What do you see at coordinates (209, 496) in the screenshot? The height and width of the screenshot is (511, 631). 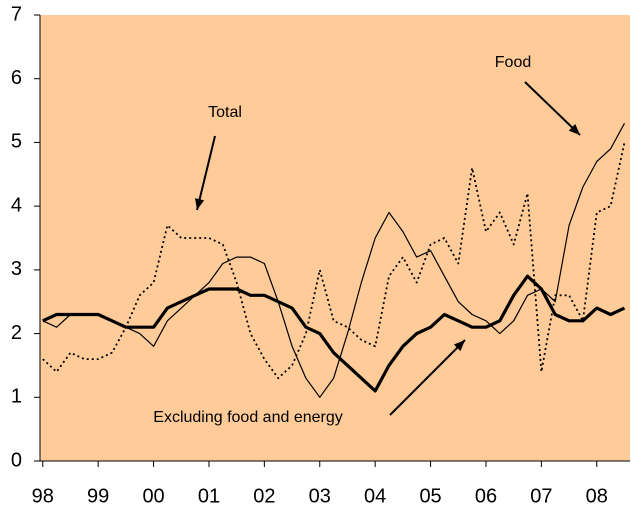 I see `x-tick-label: 01` at bounding box center [209, 496].